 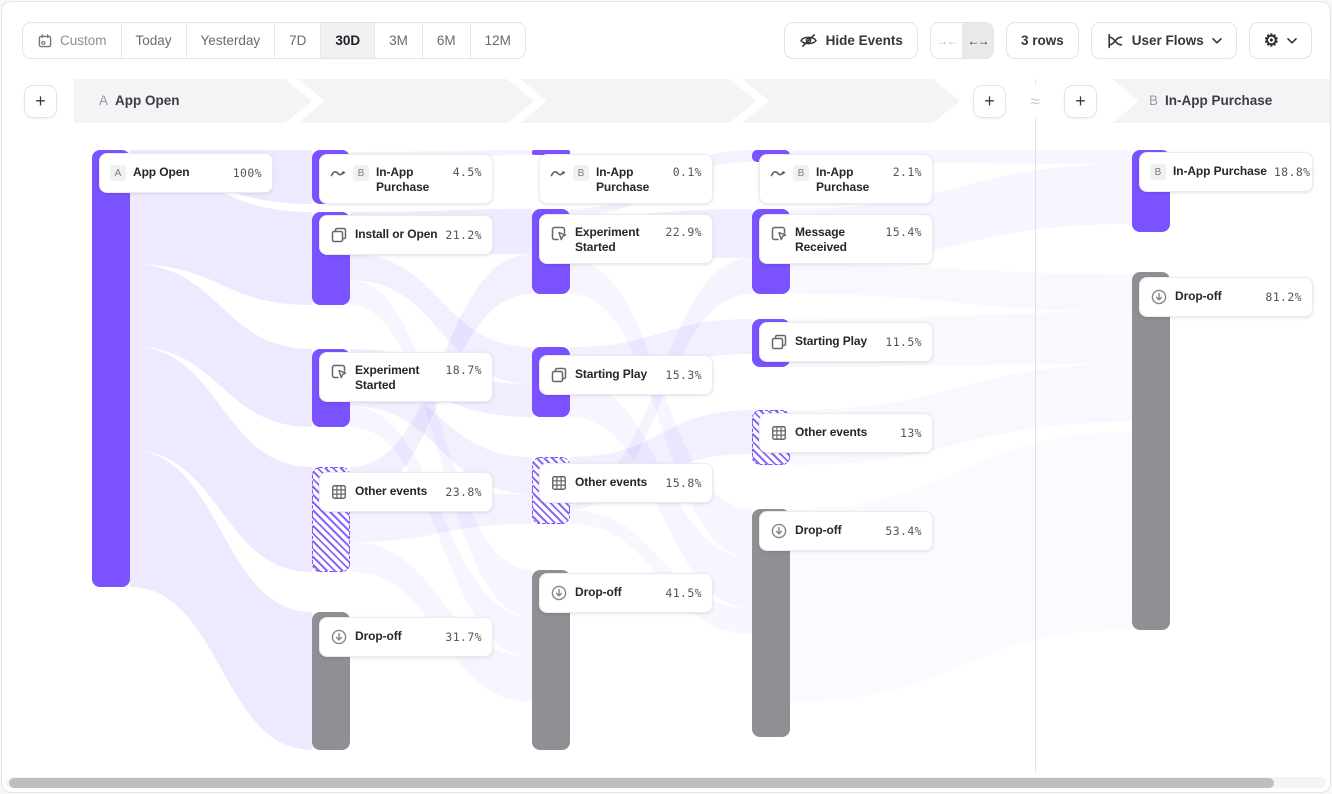 I want to click on event-value: 2.1%, so click(x=907, y=172).